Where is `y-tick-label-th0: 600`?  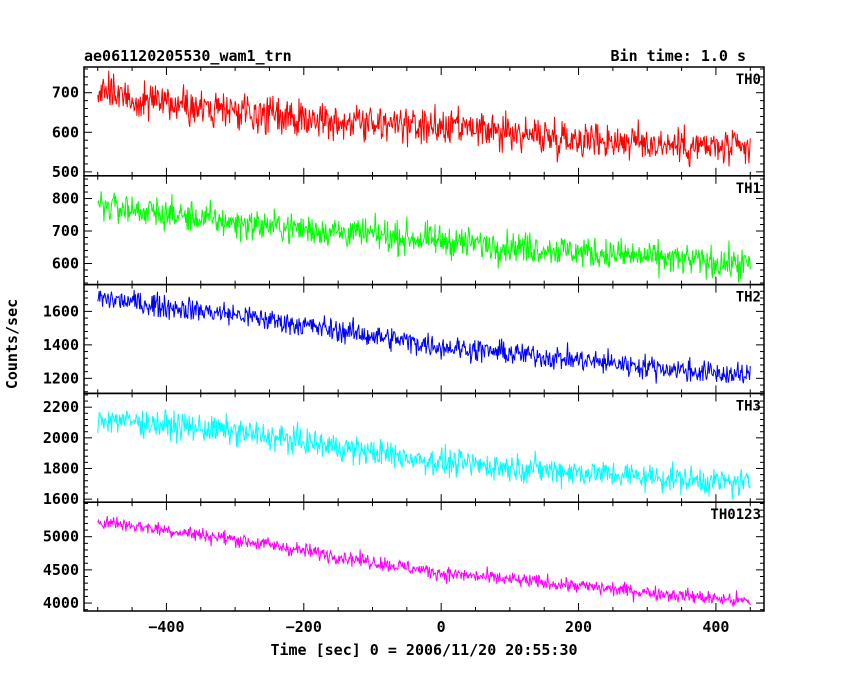 y-tick-label-th0: 600 is located at coordinates (65, 132).